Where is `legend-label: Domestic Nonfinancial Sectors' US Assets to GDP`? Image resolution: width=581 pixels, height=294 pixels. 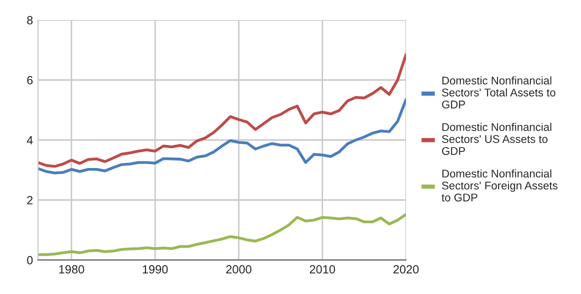 legend-label: Domestic Nonfinancial Sectors' US Assets to GDP is located at coordinates (497, 138).